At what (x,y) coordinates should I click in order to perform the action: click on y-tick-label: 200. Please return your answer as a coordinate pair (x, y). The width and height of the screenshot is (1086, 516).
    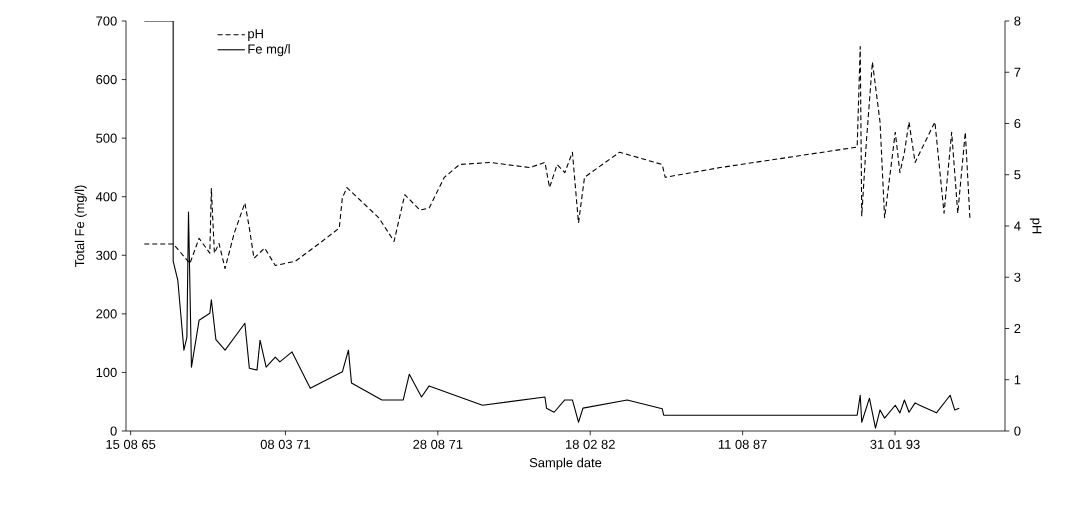
    Looking at the image, I should click on (106, 314).